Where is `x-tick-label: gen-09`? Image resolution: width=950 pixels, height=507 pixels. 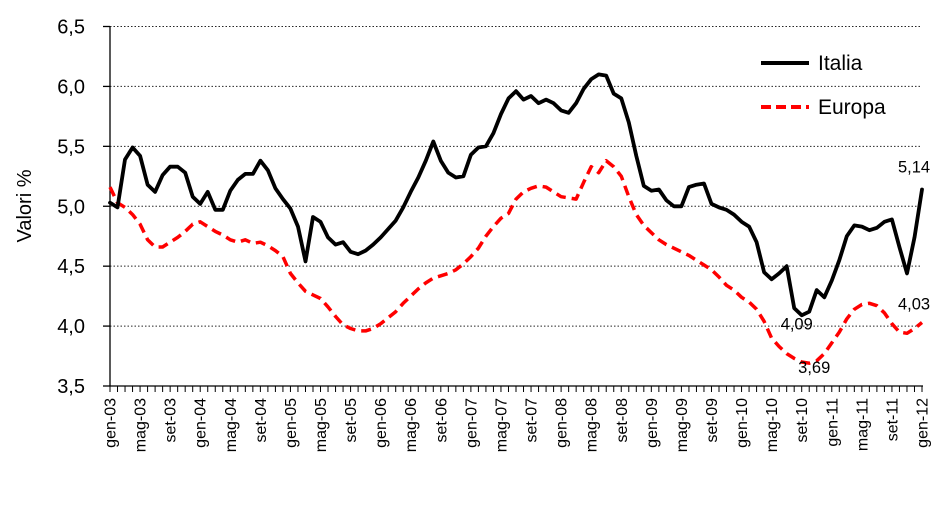
x-tick-label: gen-09 is located at coordinates (652, 423).